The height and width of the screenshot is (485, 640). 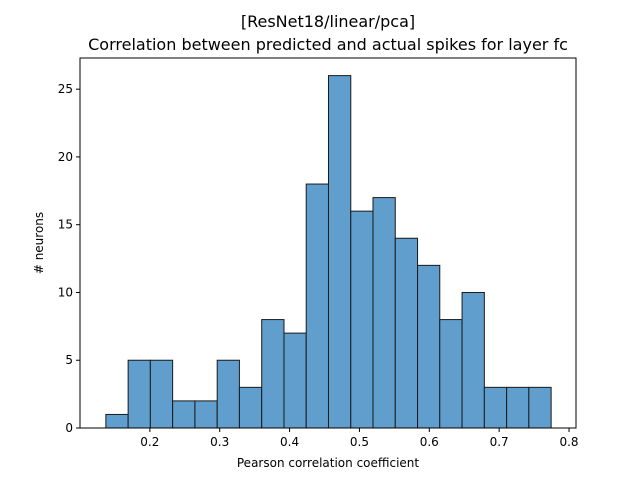 I want to click on x-tick-label: 0.7, so click(x=499, y=442).